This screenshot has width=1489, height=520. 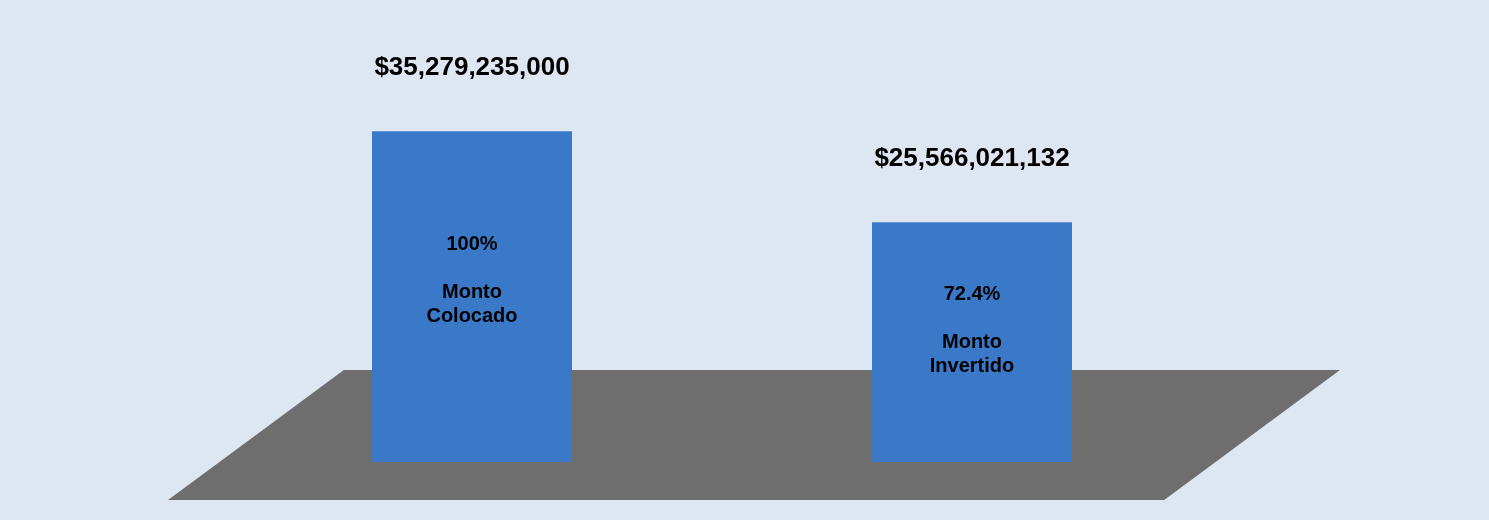 What do you see at coordinates (472, 242) in the screenshot?
I see `annotation: 100%` at bounding box center [472, 242].